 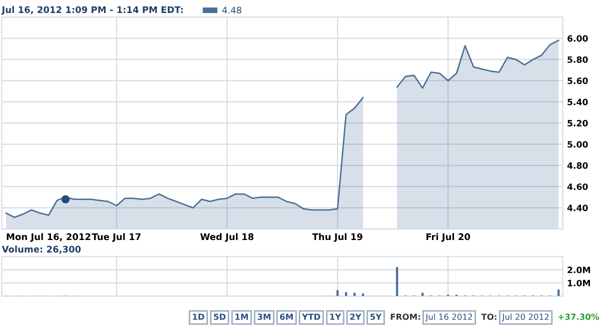 What do you see at coordinates (578, 102) in the screenshot?
I see `y-tick-label: 5.40` at bounding box center [578, 102].